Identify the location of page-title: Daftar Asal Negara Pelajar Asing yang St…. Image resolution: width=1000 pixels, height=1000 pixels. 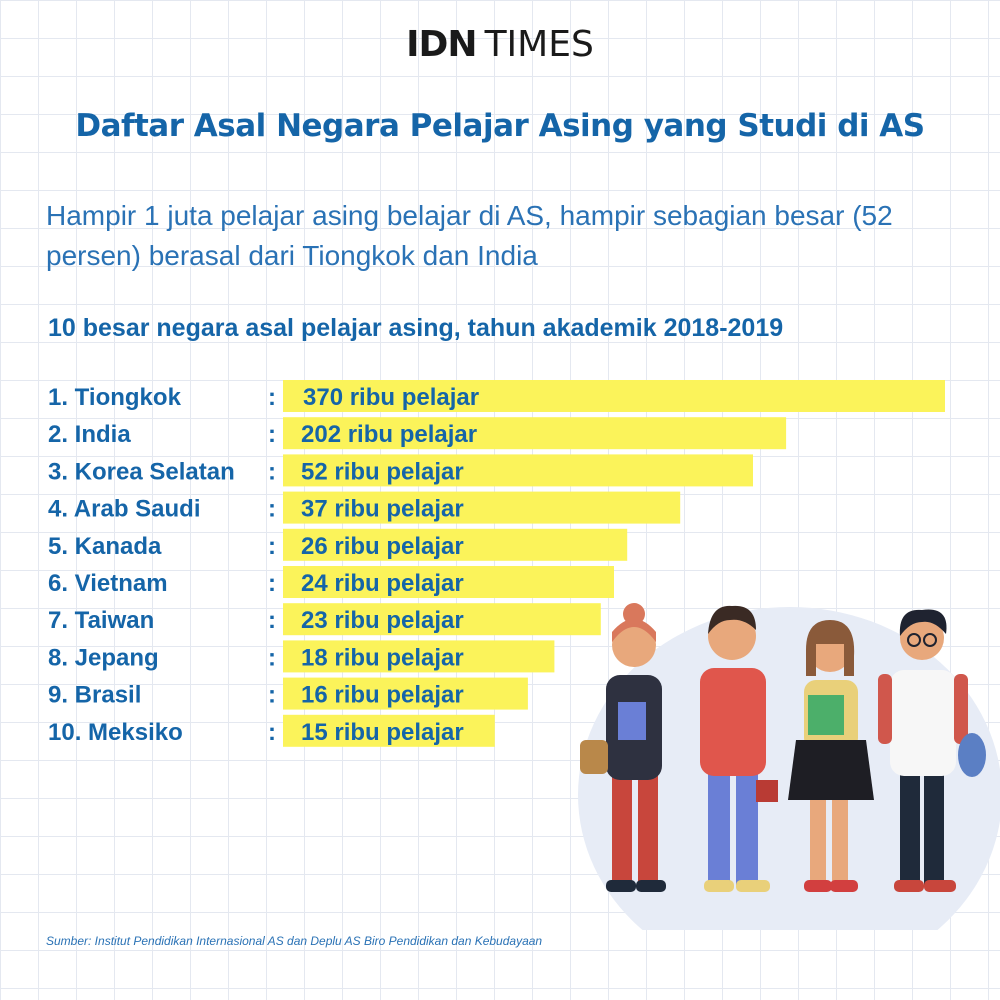
(500, 126).